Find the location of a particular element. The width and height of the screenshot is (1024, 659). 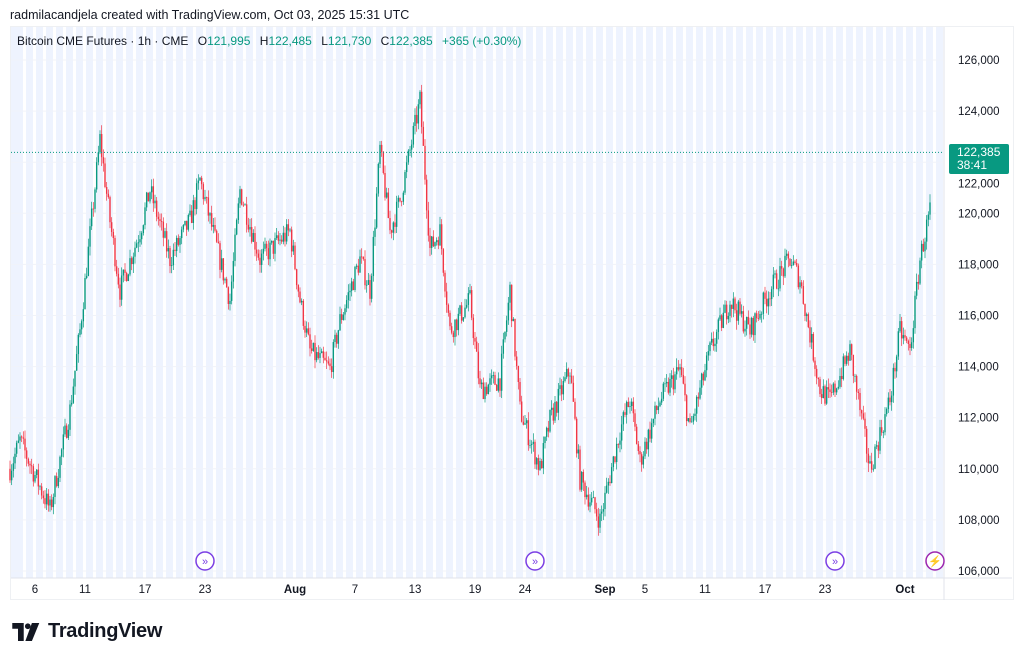

symbol-title: Bitcoin CME Futures · 1h · CME is located at coordinates (103, 41).